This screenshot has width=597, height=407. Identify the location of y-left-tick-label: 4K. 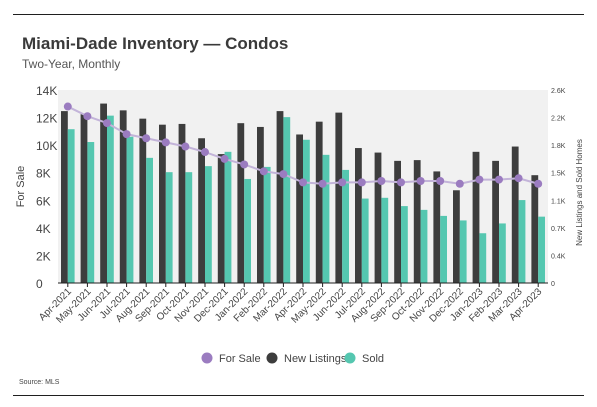
(43, 229).